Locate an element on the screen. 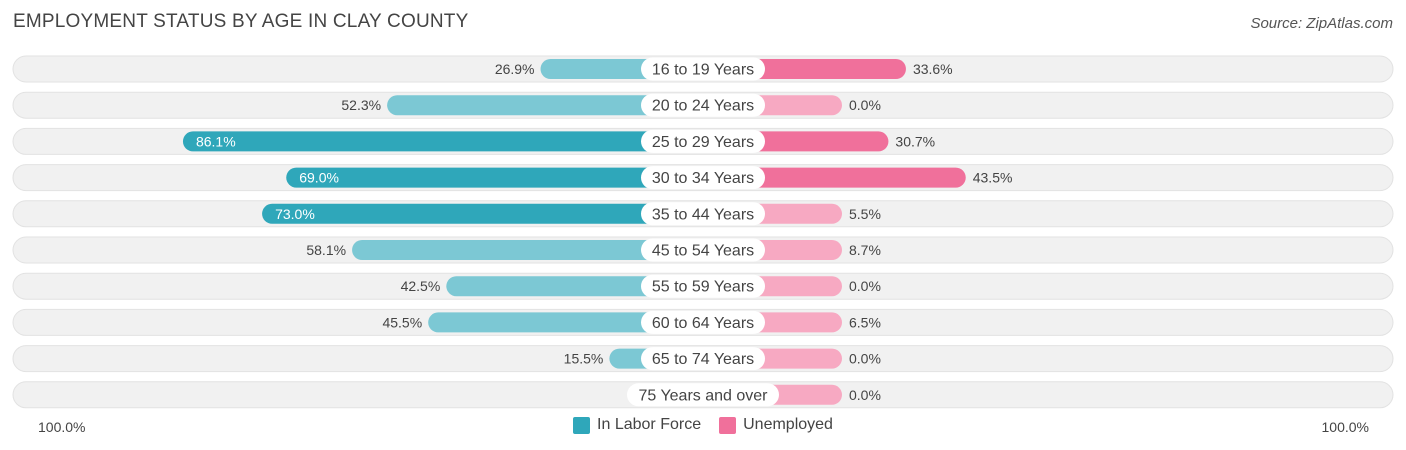 The image size is (1406, 450). data-label-unemployed: 6.5% is located at coordinates (865, 322).